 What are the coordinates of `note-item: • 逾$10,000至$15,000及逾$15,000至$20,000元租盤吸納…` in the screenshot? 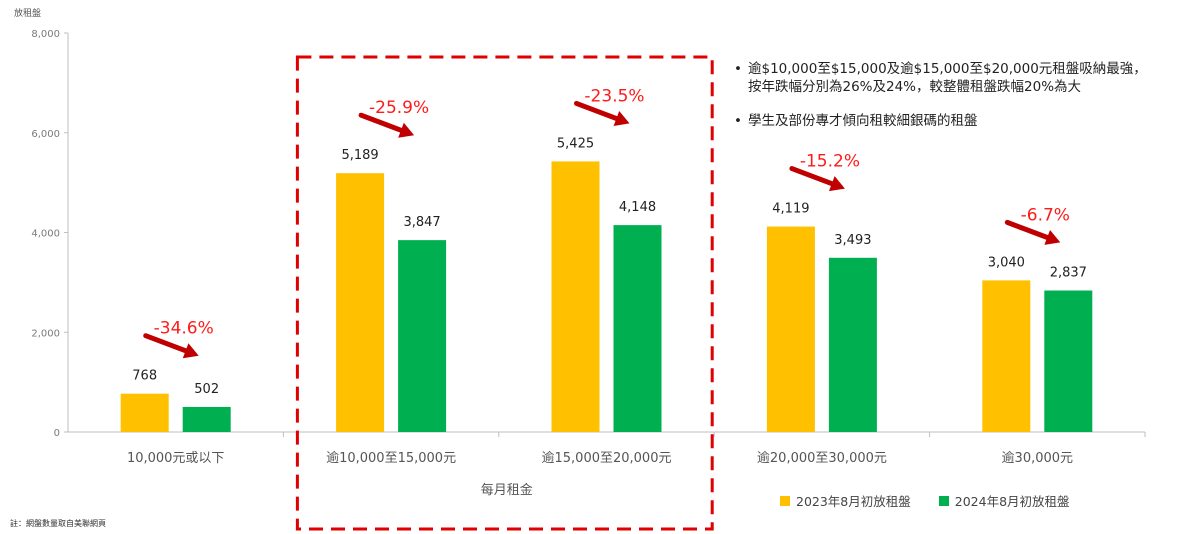 It's located at (944, 78).